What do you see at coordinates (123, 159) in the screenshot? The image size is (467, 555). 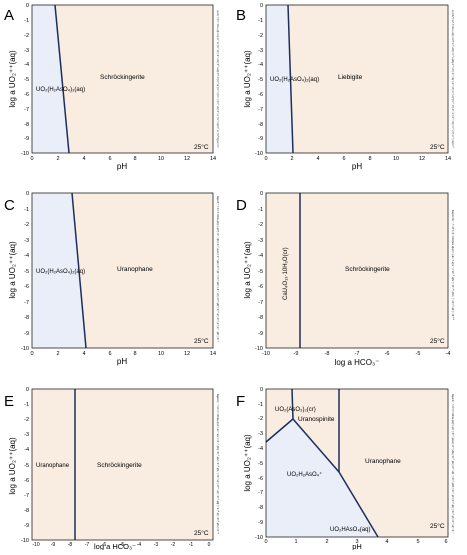 I see `x-tick-labels: 0 2 4 6 8 10 12 14` at bounding box center [123, 159].